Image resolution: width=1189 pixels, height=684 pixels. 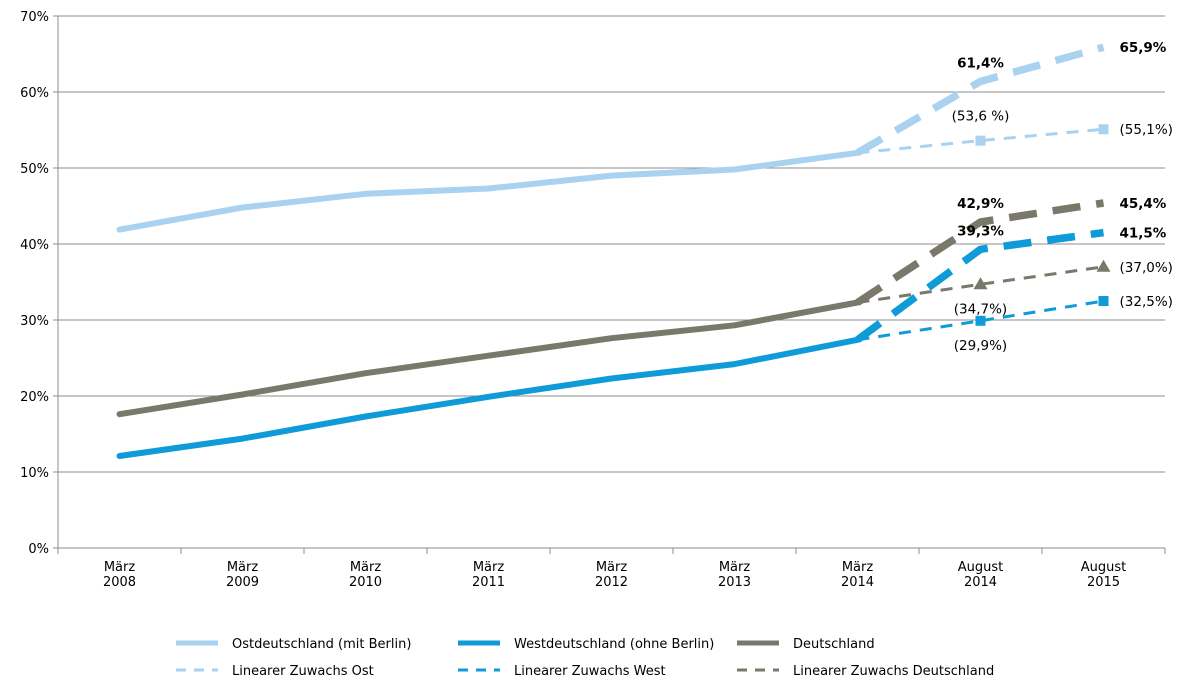 I want to click on x-tick-label: März 2012, so click(x=611, y=575).